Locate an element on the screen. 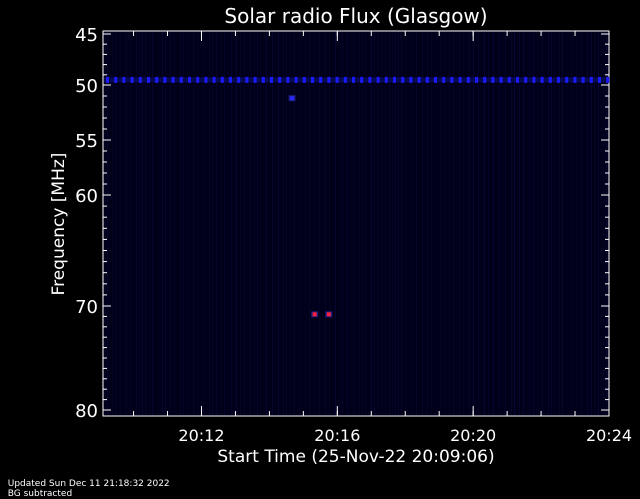 The height and width of the screenshot is (499, 640). x-axis-label: Start Time (25-Nov-22 20:09:06) is located at coordinates (355, 457).